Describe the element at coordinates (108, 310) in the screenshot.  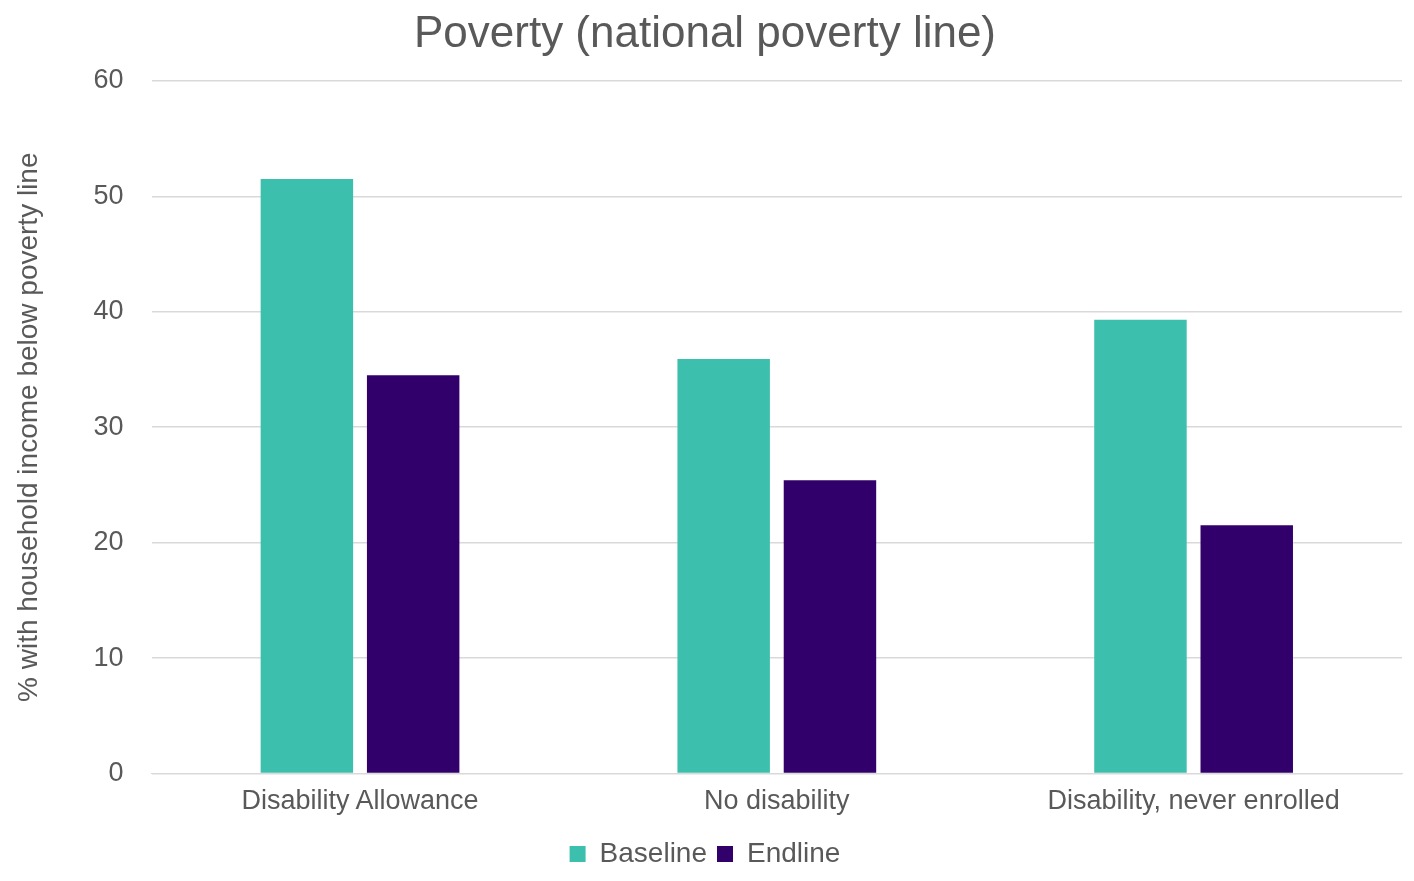
I see `y-tick-label: 40` at that location.